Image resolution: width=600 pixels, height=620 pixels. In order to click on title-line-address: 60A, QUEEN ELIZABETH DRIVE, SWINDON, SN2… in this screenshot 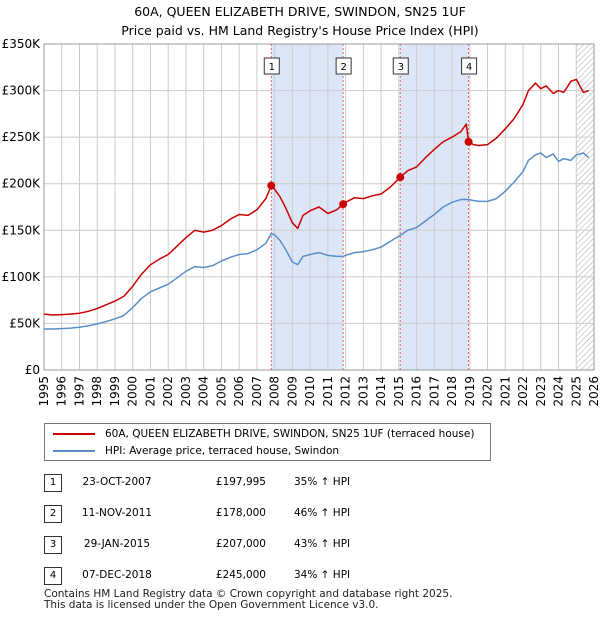, I will do `click(300, 11)`.